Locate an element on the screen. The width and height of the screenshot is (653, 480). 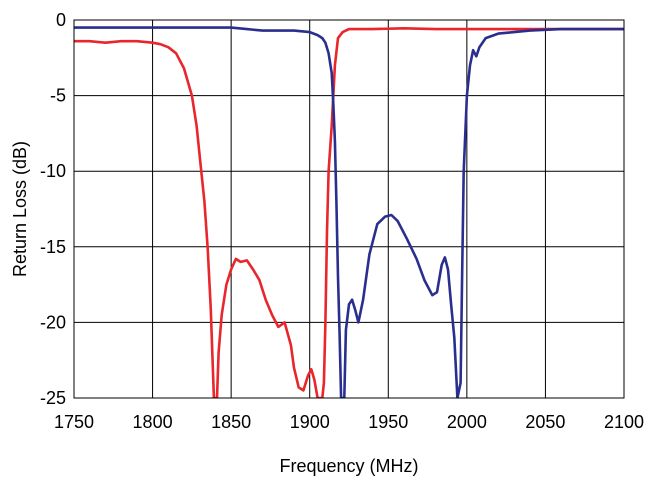
y-axis-label: Return Loss (dB) is located at coordinates (20, 209).